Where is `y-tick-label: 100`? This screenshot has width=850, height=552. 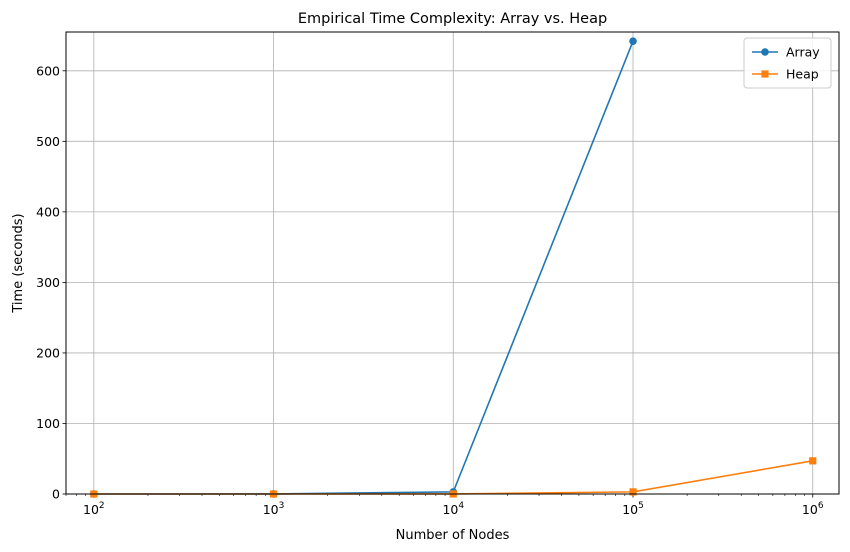 y-tick-label: 100 is located at coordinates (48, 423).